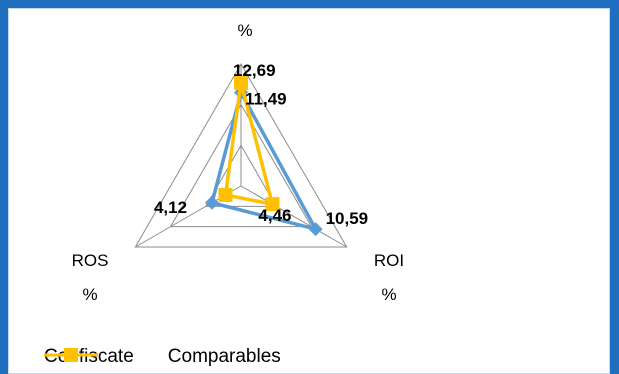  I want to click on point-comparables-ros, so click(225, 194).